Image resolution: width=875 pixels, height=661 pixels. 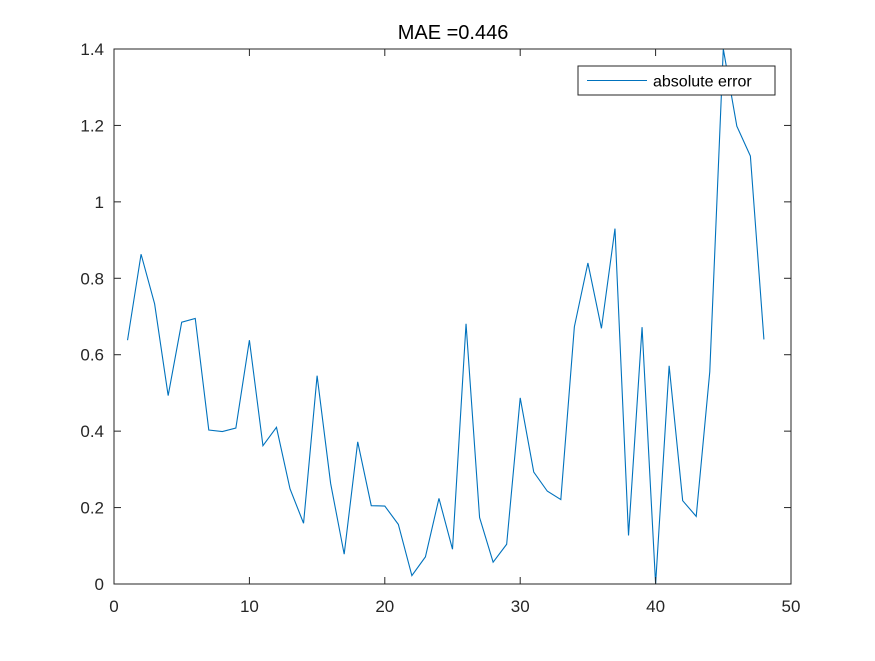 I want to click on y-tick-label: 0.6, so click(x=92, y=355).